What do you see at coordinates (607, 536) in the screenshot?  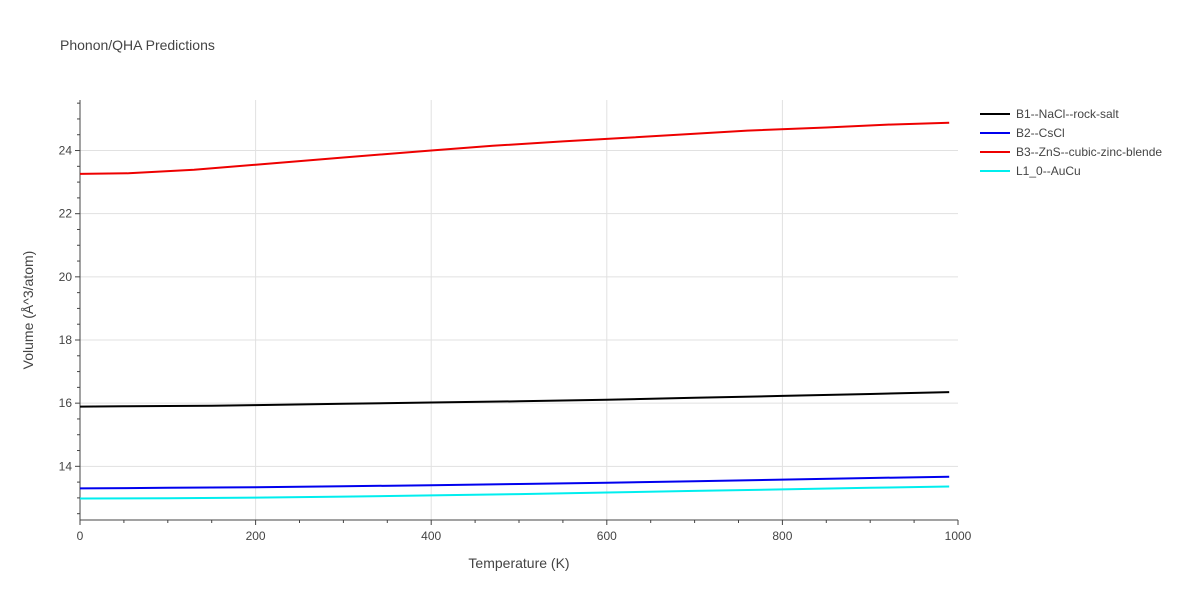 I see `x-tick-label: 600` at bounding box center [607, 536].